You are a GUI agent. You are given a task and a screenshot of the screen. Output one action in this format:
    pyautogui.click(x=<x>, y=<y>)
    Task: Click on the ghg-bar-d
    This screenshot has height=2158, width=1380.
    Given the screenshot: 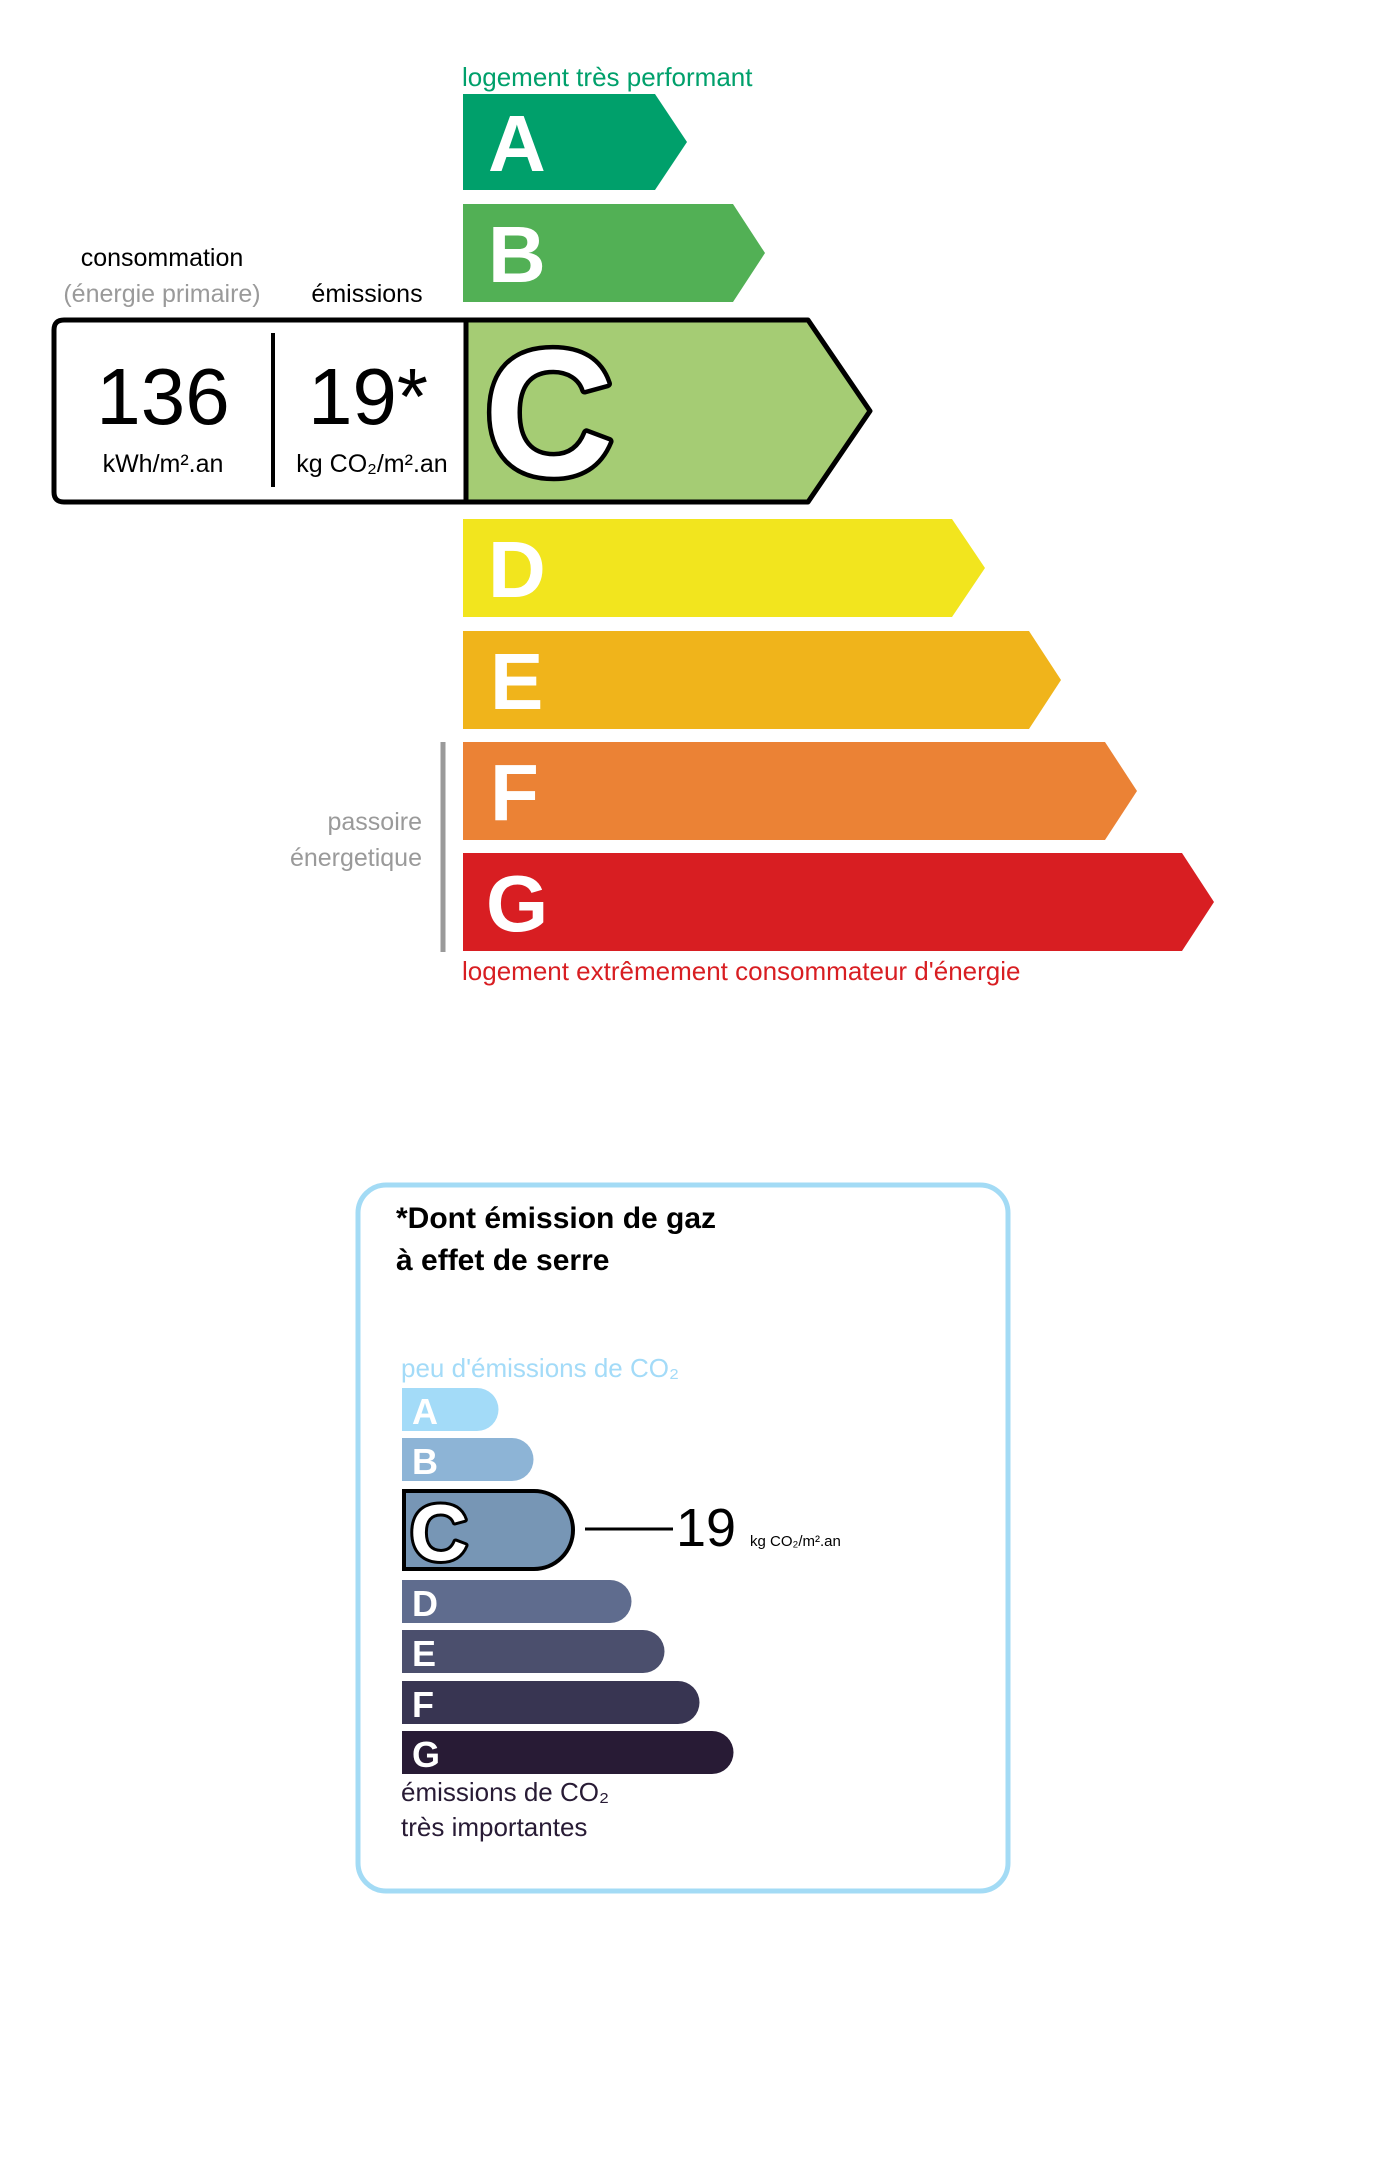 What is the action you would take?
    pyautogui.click(x=517, y=1601)
    